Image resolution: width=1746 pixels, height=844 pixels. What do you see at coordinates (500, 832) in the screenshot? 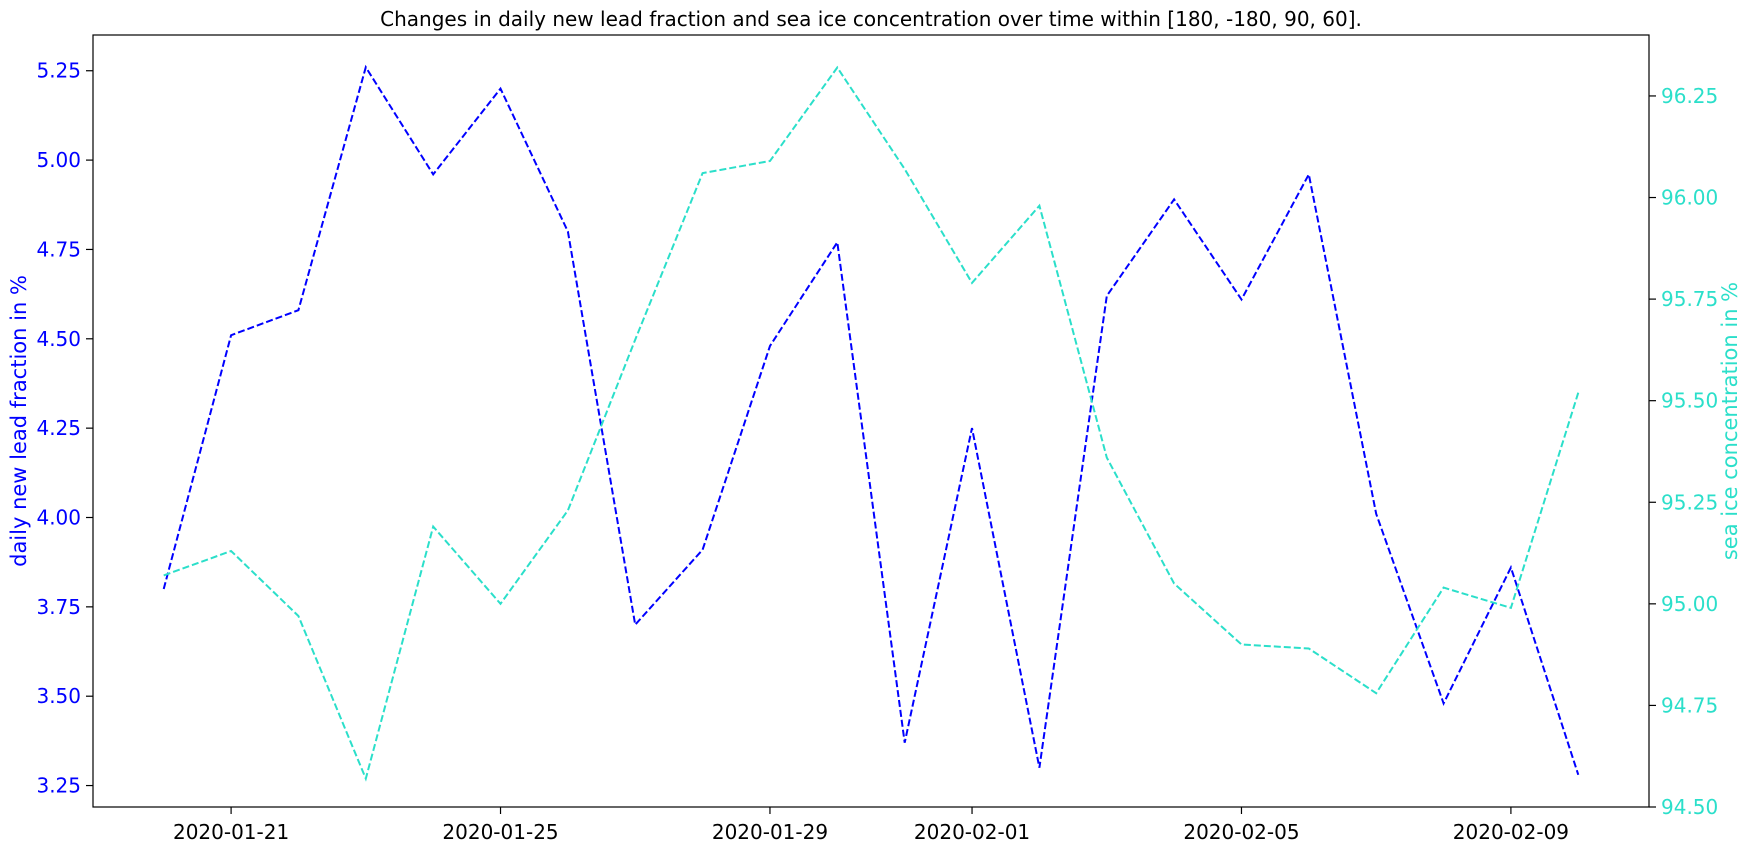
I see `x-tick-label: 2020-01-25` at bounding box center [500, 832].